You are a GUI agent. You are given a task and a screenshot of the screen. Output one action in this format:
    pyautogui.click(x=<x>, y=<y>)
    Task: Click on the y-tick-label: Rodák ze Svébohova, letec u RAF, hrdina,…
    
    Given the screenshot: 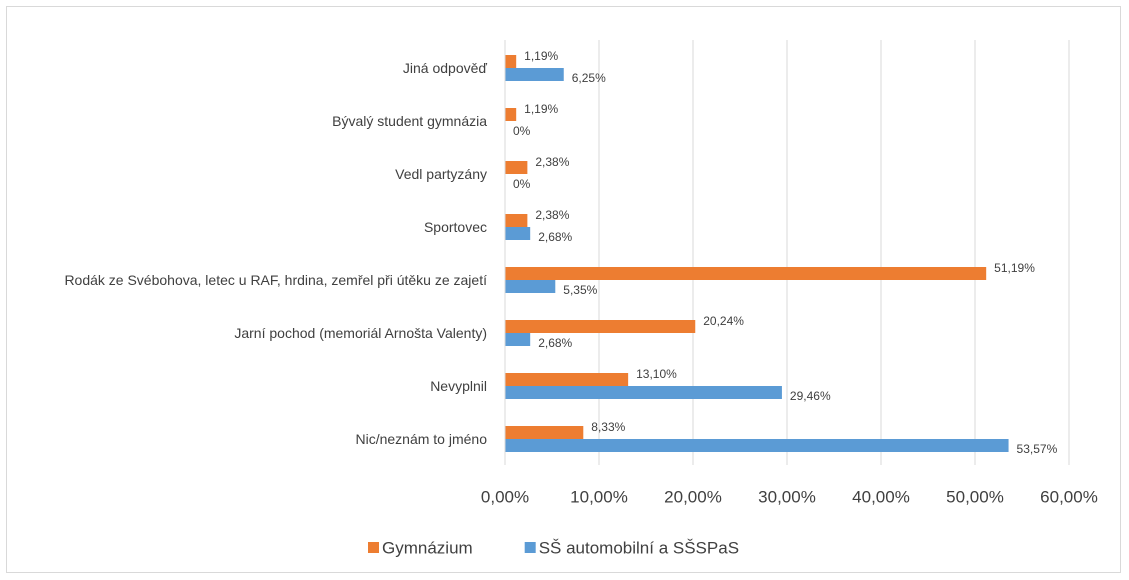 What is the action you would take?
    pyautogui.click(x=275, y=280)
    